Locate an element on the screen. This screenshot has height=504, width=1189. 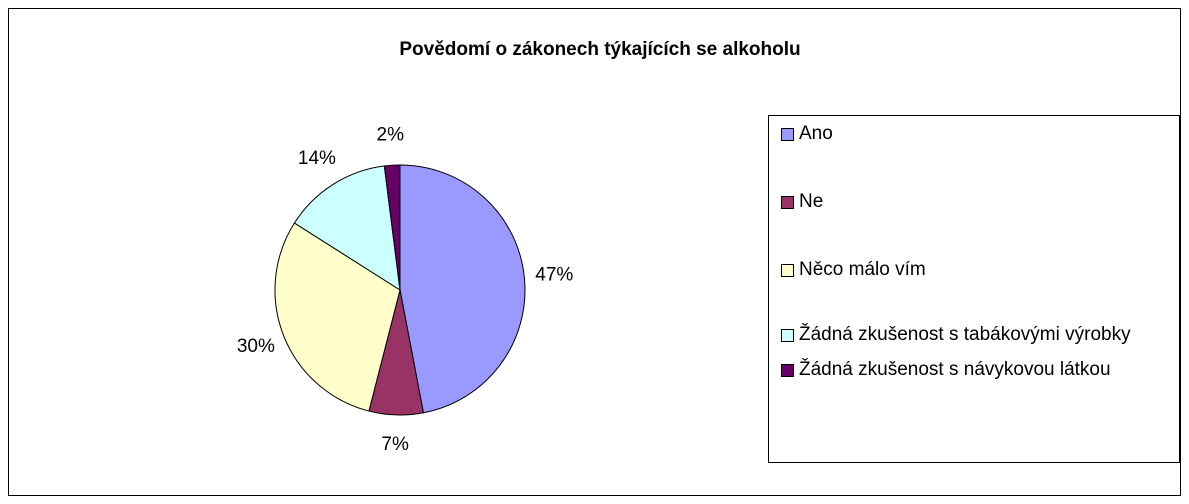
legend-item: Ano is located at coordinates (977, 133).